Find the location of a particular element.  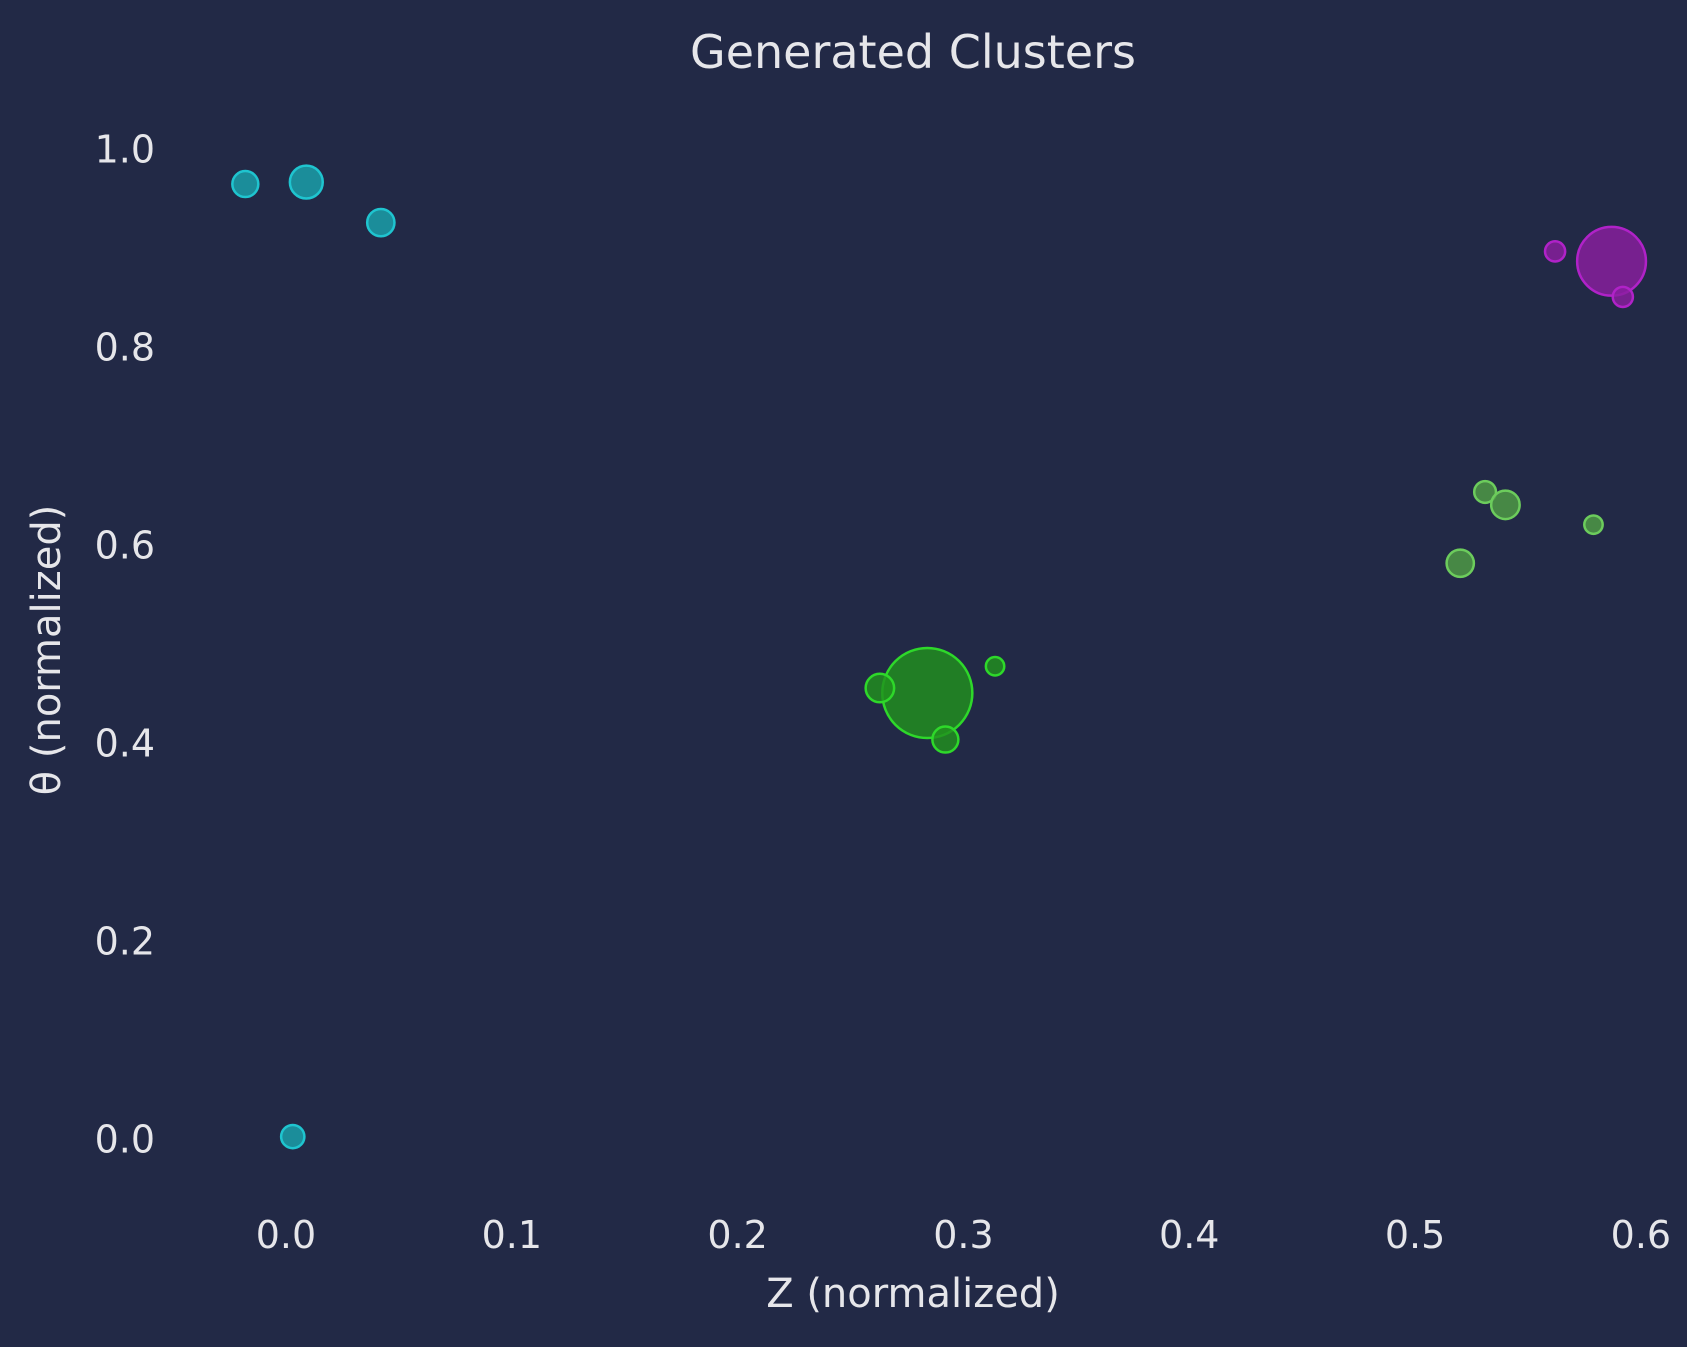

x-tick-label: 0.6 is located at coordinates (1641, 1235).